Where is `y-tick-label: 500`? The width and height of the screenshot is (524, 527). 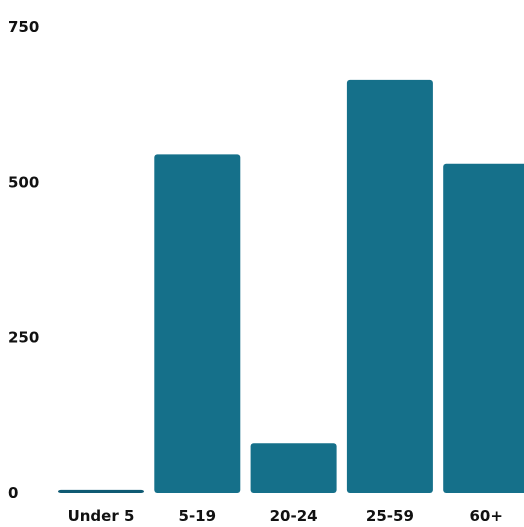 y-tick-label: 500 is located at coordinates (23, 182).